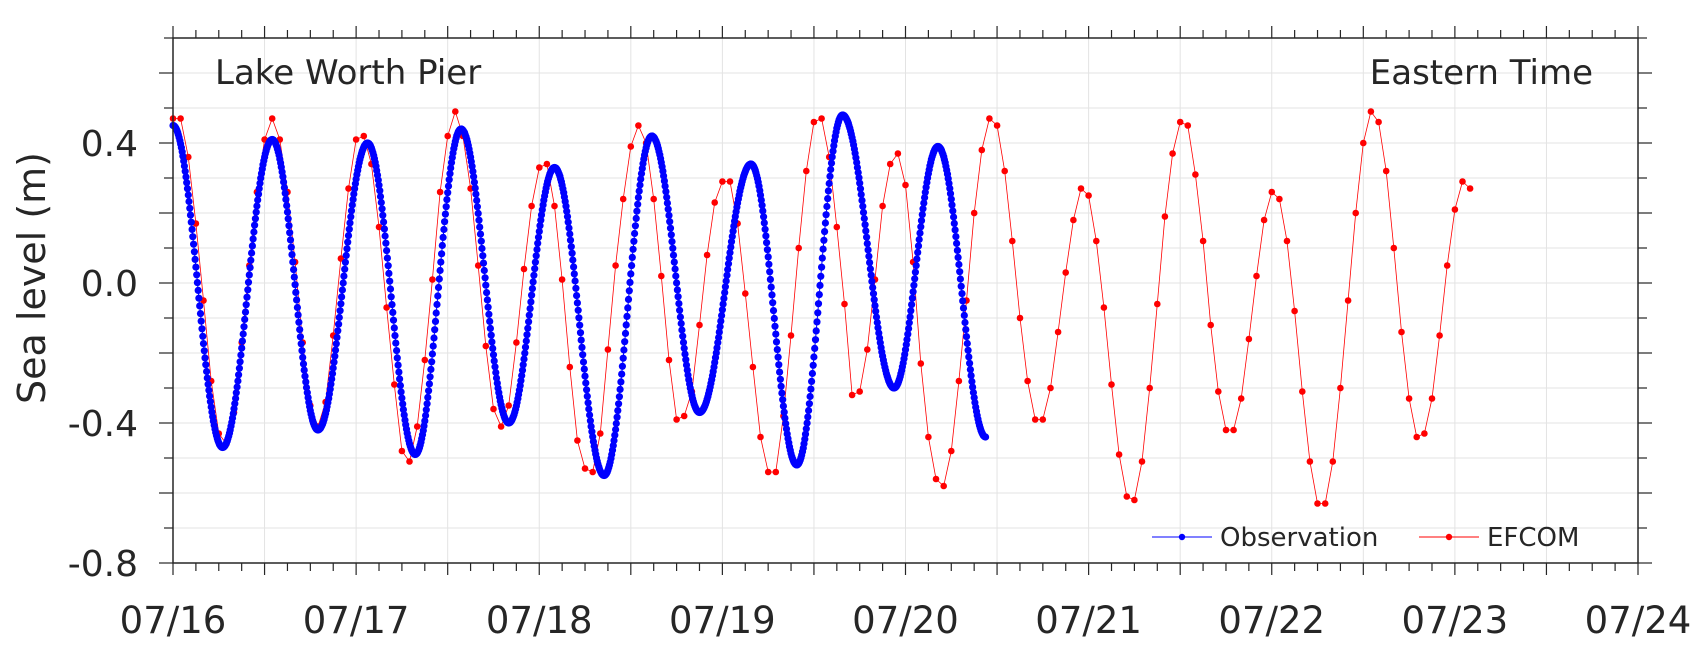 The image size is (1706, 651). Describe the element at coordinates (103, 354) in the screenshot. I see `y-tick-labels: 0.4 0.0 -0.4 -0.8` at that location.